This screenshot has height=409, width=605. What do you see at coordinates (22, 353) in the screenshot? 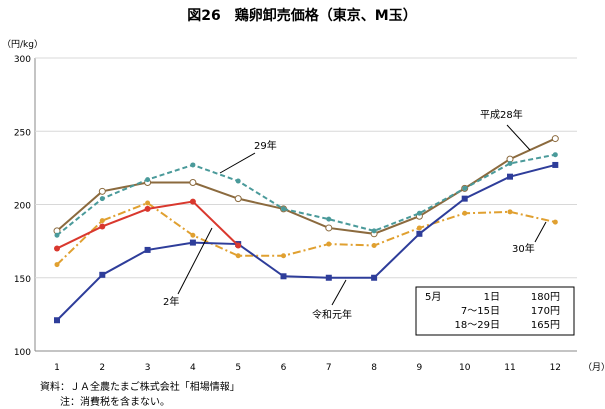
I see `y-tick-label: 100` at bounding box center [22, 353].